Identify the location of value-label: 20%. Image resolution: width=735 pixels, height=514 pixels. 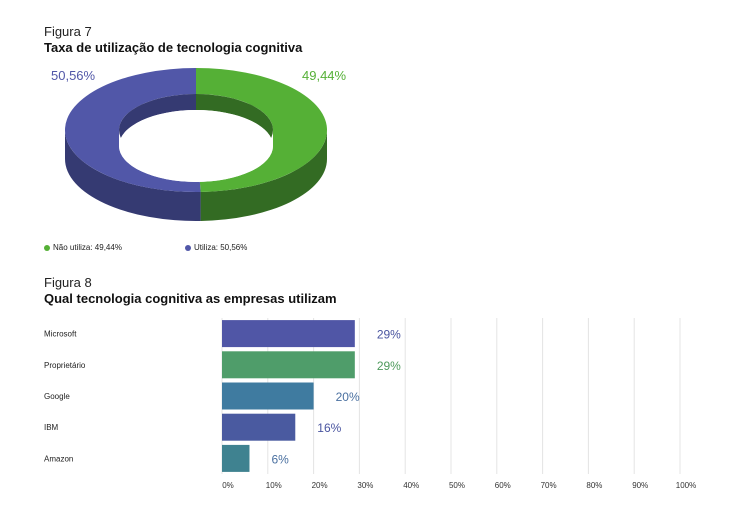
(348, 397).